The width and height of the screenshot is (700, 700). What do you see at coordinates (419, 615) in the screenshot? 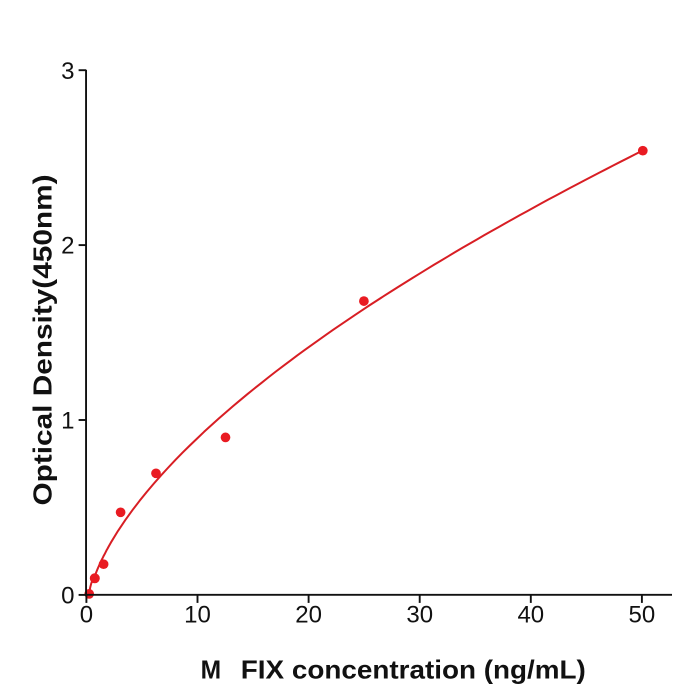
I see `svg-text: 30` at bounding box center [419, 615].